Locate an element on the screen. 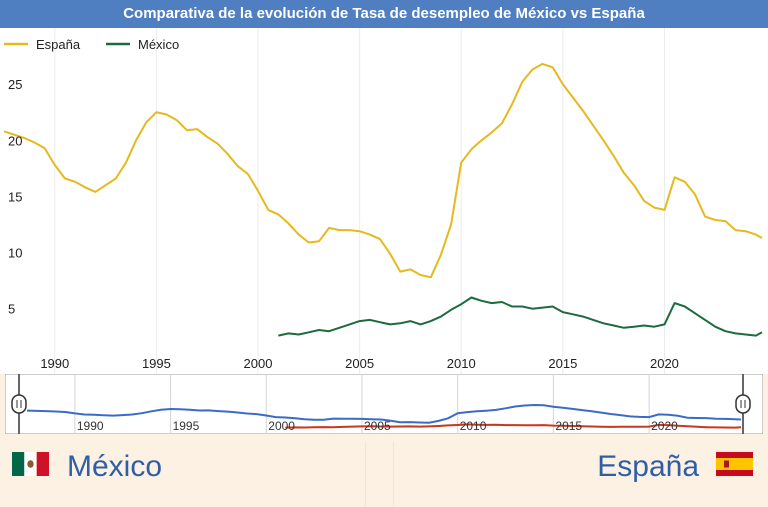  country-card-mexico: México is located at coordinates (183, 474).